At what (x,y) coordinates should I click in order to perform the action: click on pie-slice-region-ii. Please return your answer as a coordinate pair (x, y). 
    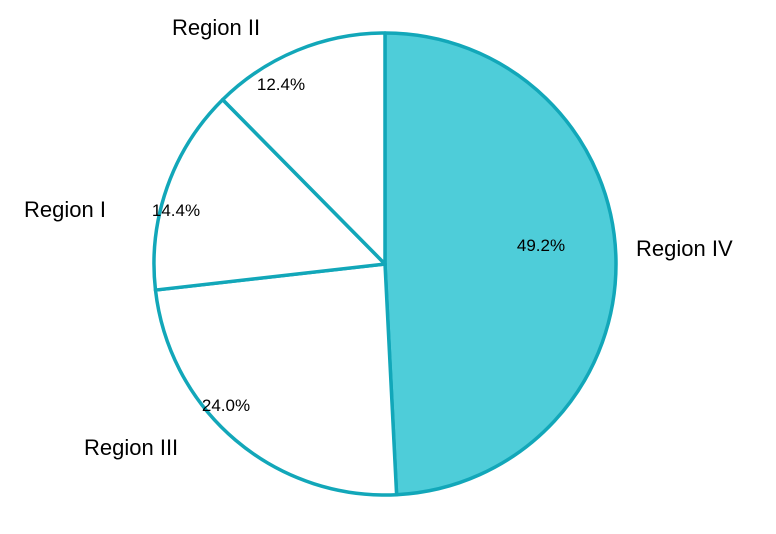
    Looking at the image, I should click on (303, 148).